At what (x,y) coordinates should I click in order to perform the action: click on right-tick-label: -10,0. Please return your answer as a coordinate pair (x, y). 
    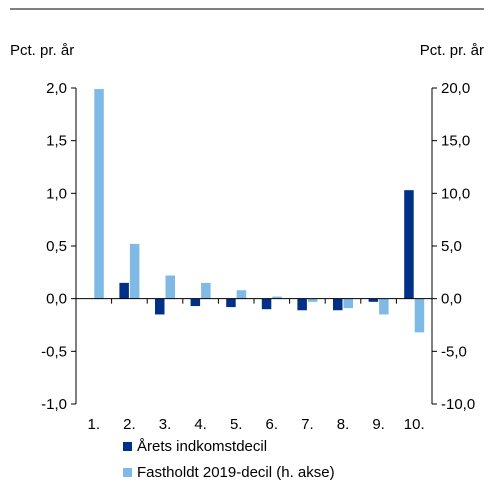
    Looking at the image, I should click on (458, 404).